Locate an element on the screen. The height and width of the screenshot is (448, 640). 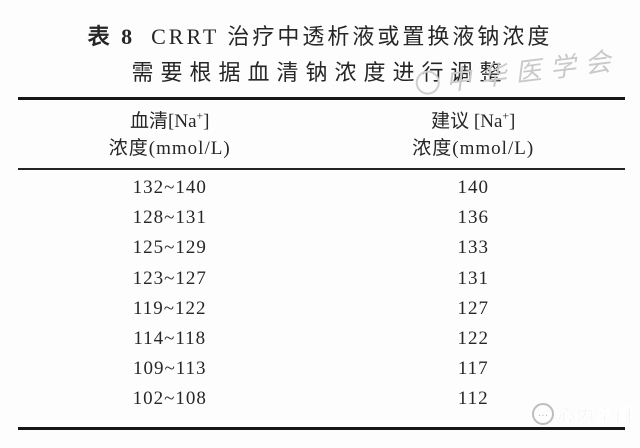
table-bottom-rule is located at coordinates (321, 428).